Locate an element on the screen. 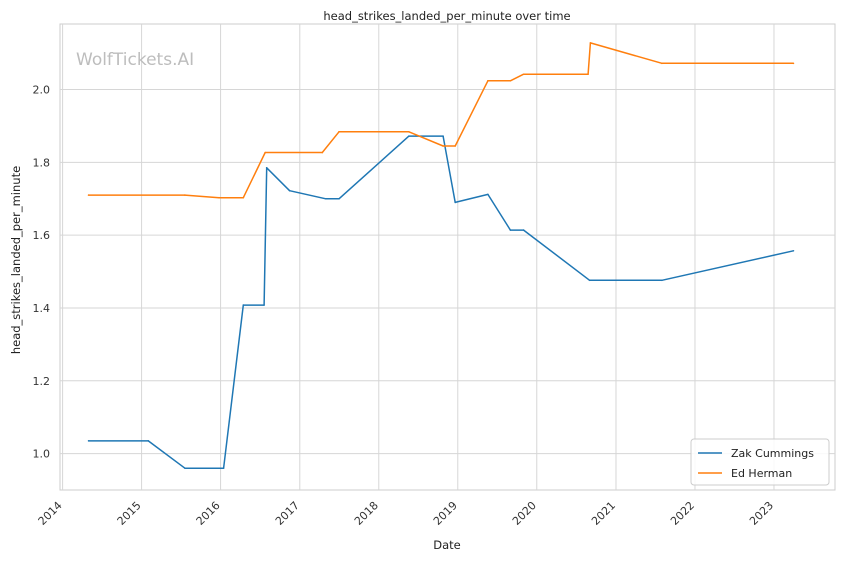 The image size is (844, 561). x-tick-label: 2020 is located at coordinates (524, 513).